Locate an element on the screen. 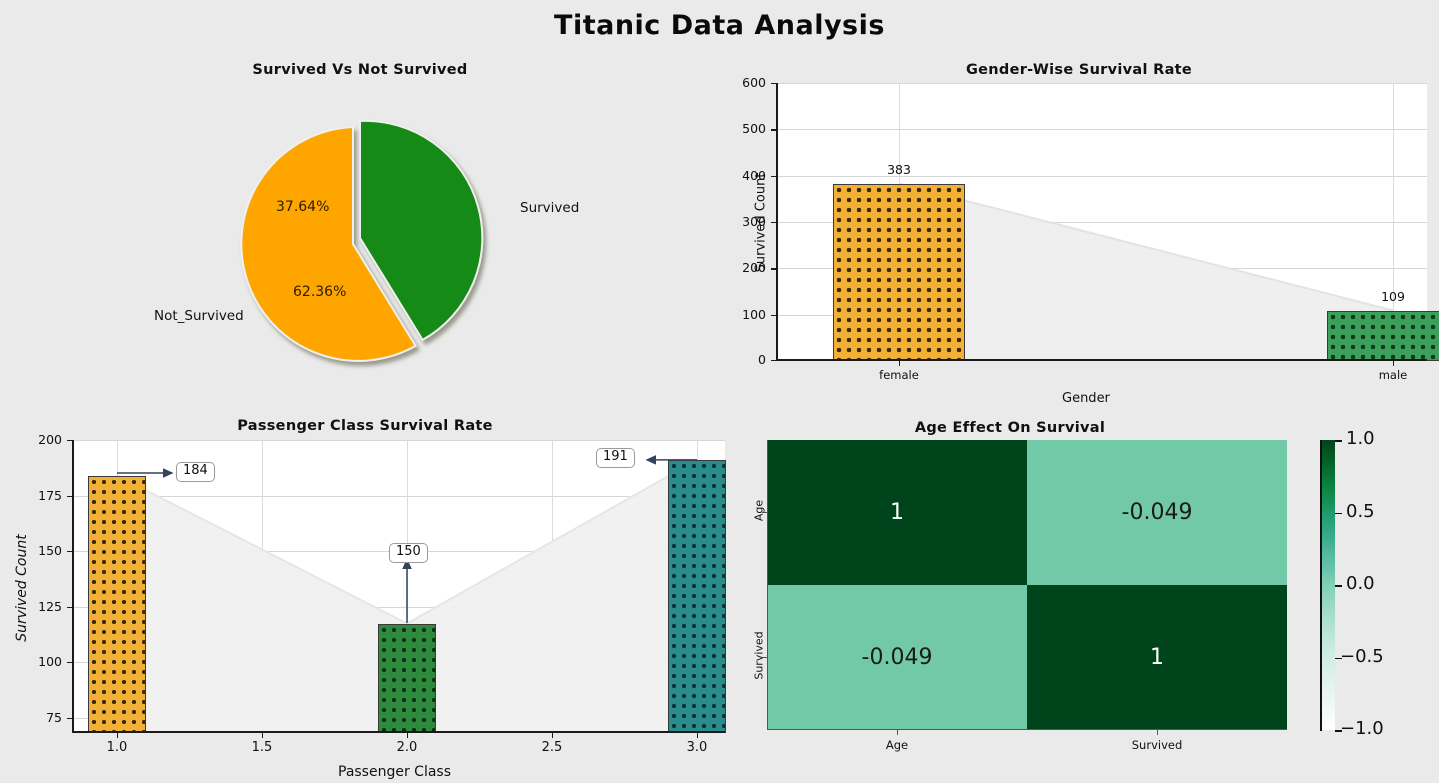 Image resolution: width=1439 pixels, height=783 pixels. bar-value-female: 383 is located at coordinates (899, 169).